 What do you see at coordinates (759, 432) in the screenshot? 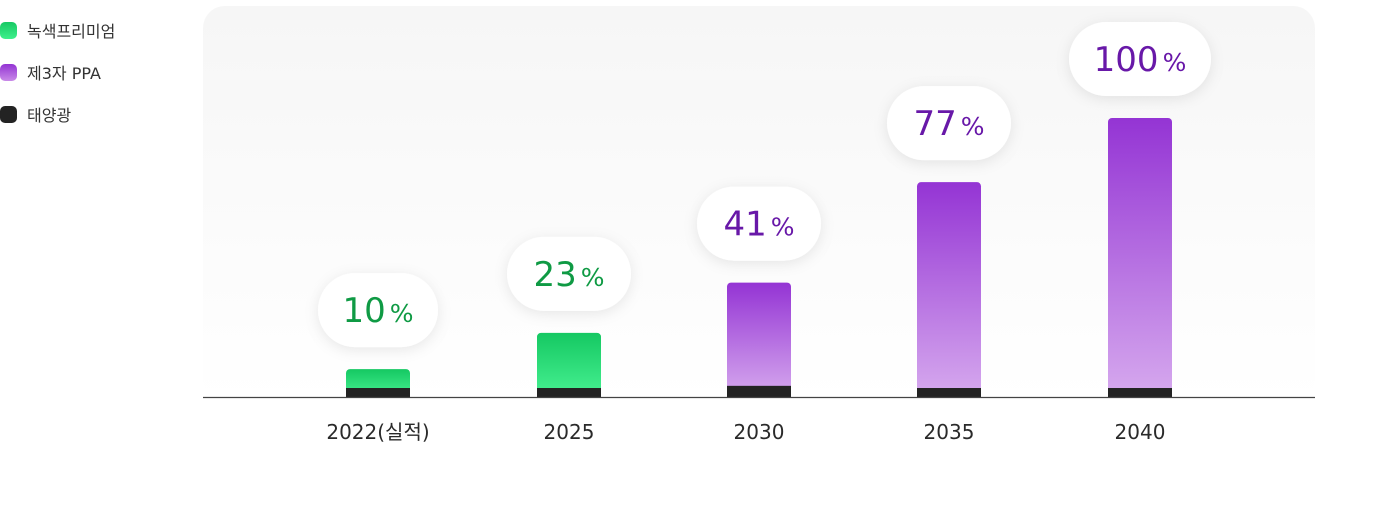
I see `x-tick-label-2: 2030` at bounding box center [759, 432].